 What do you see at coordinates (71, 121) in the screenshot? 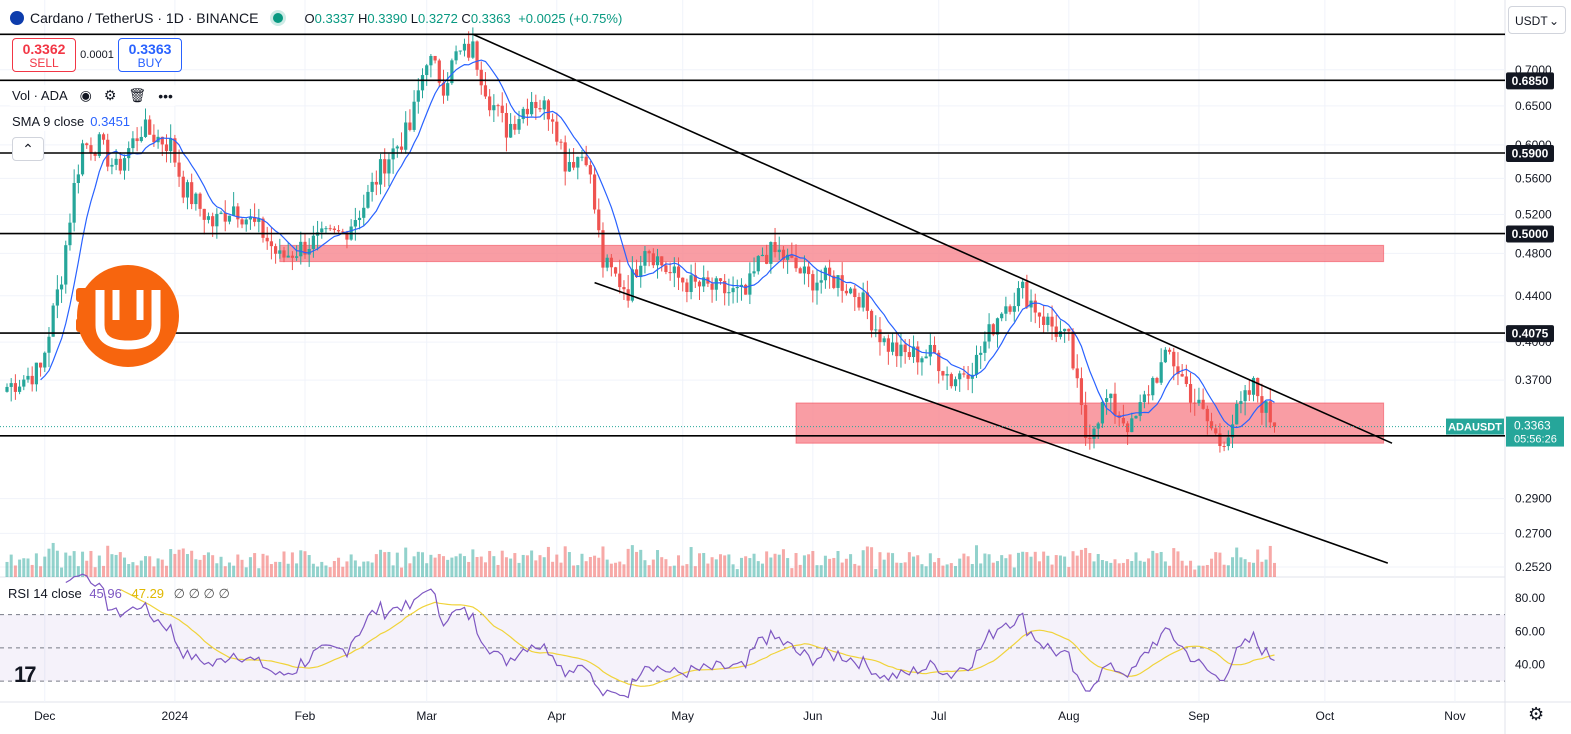
I see `sma-indicator-legend: SMA 9 close 0.3451` at bounding box center [71, 121].